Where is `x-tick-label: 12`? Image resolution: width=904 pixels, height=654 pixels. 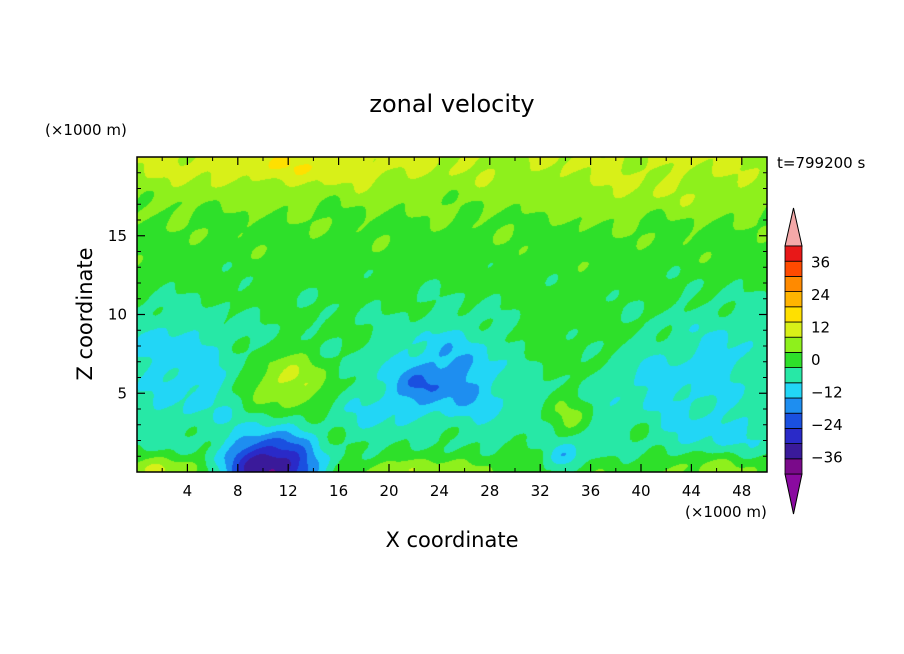
x-tick-label: 12 is located at coordinates (288, 491).